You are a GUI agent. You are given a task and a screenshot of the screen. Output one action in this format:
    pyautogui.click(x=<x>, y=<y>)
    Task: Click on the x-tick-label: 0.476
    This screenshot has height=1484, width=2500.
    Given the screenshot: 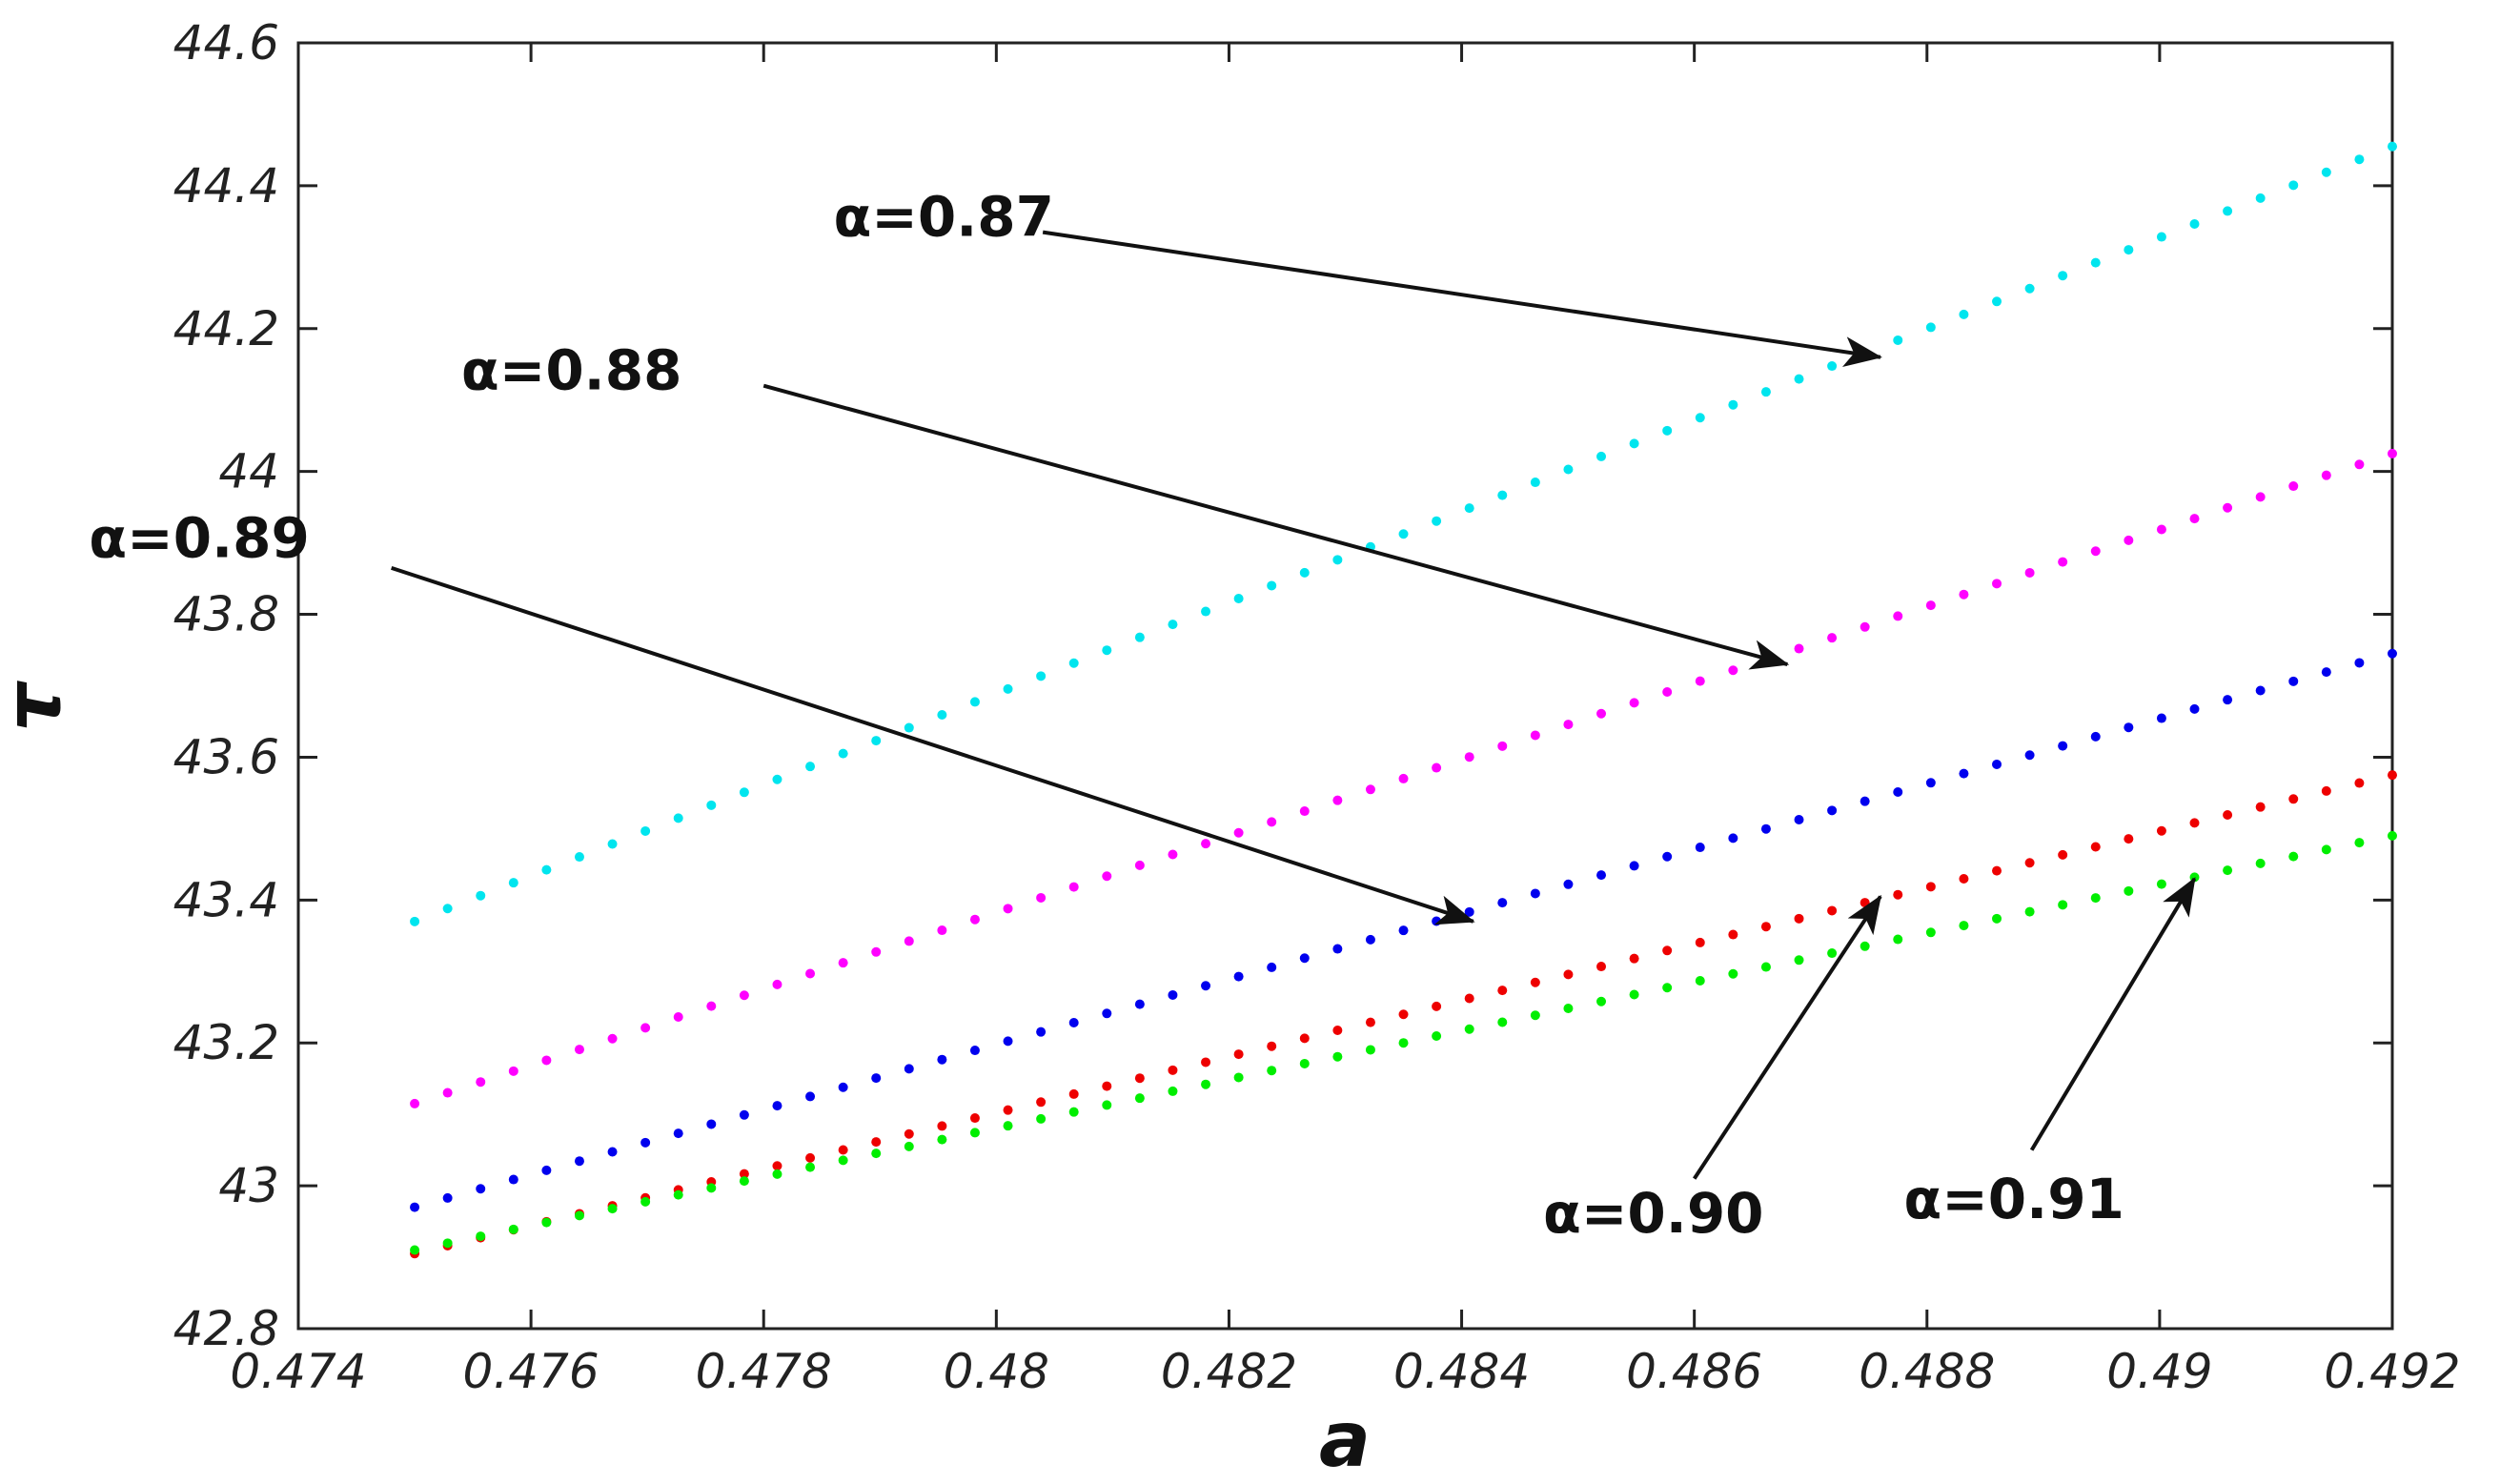 What is the action you would take?
    pyautogui.click(x=531, y=1372)
    